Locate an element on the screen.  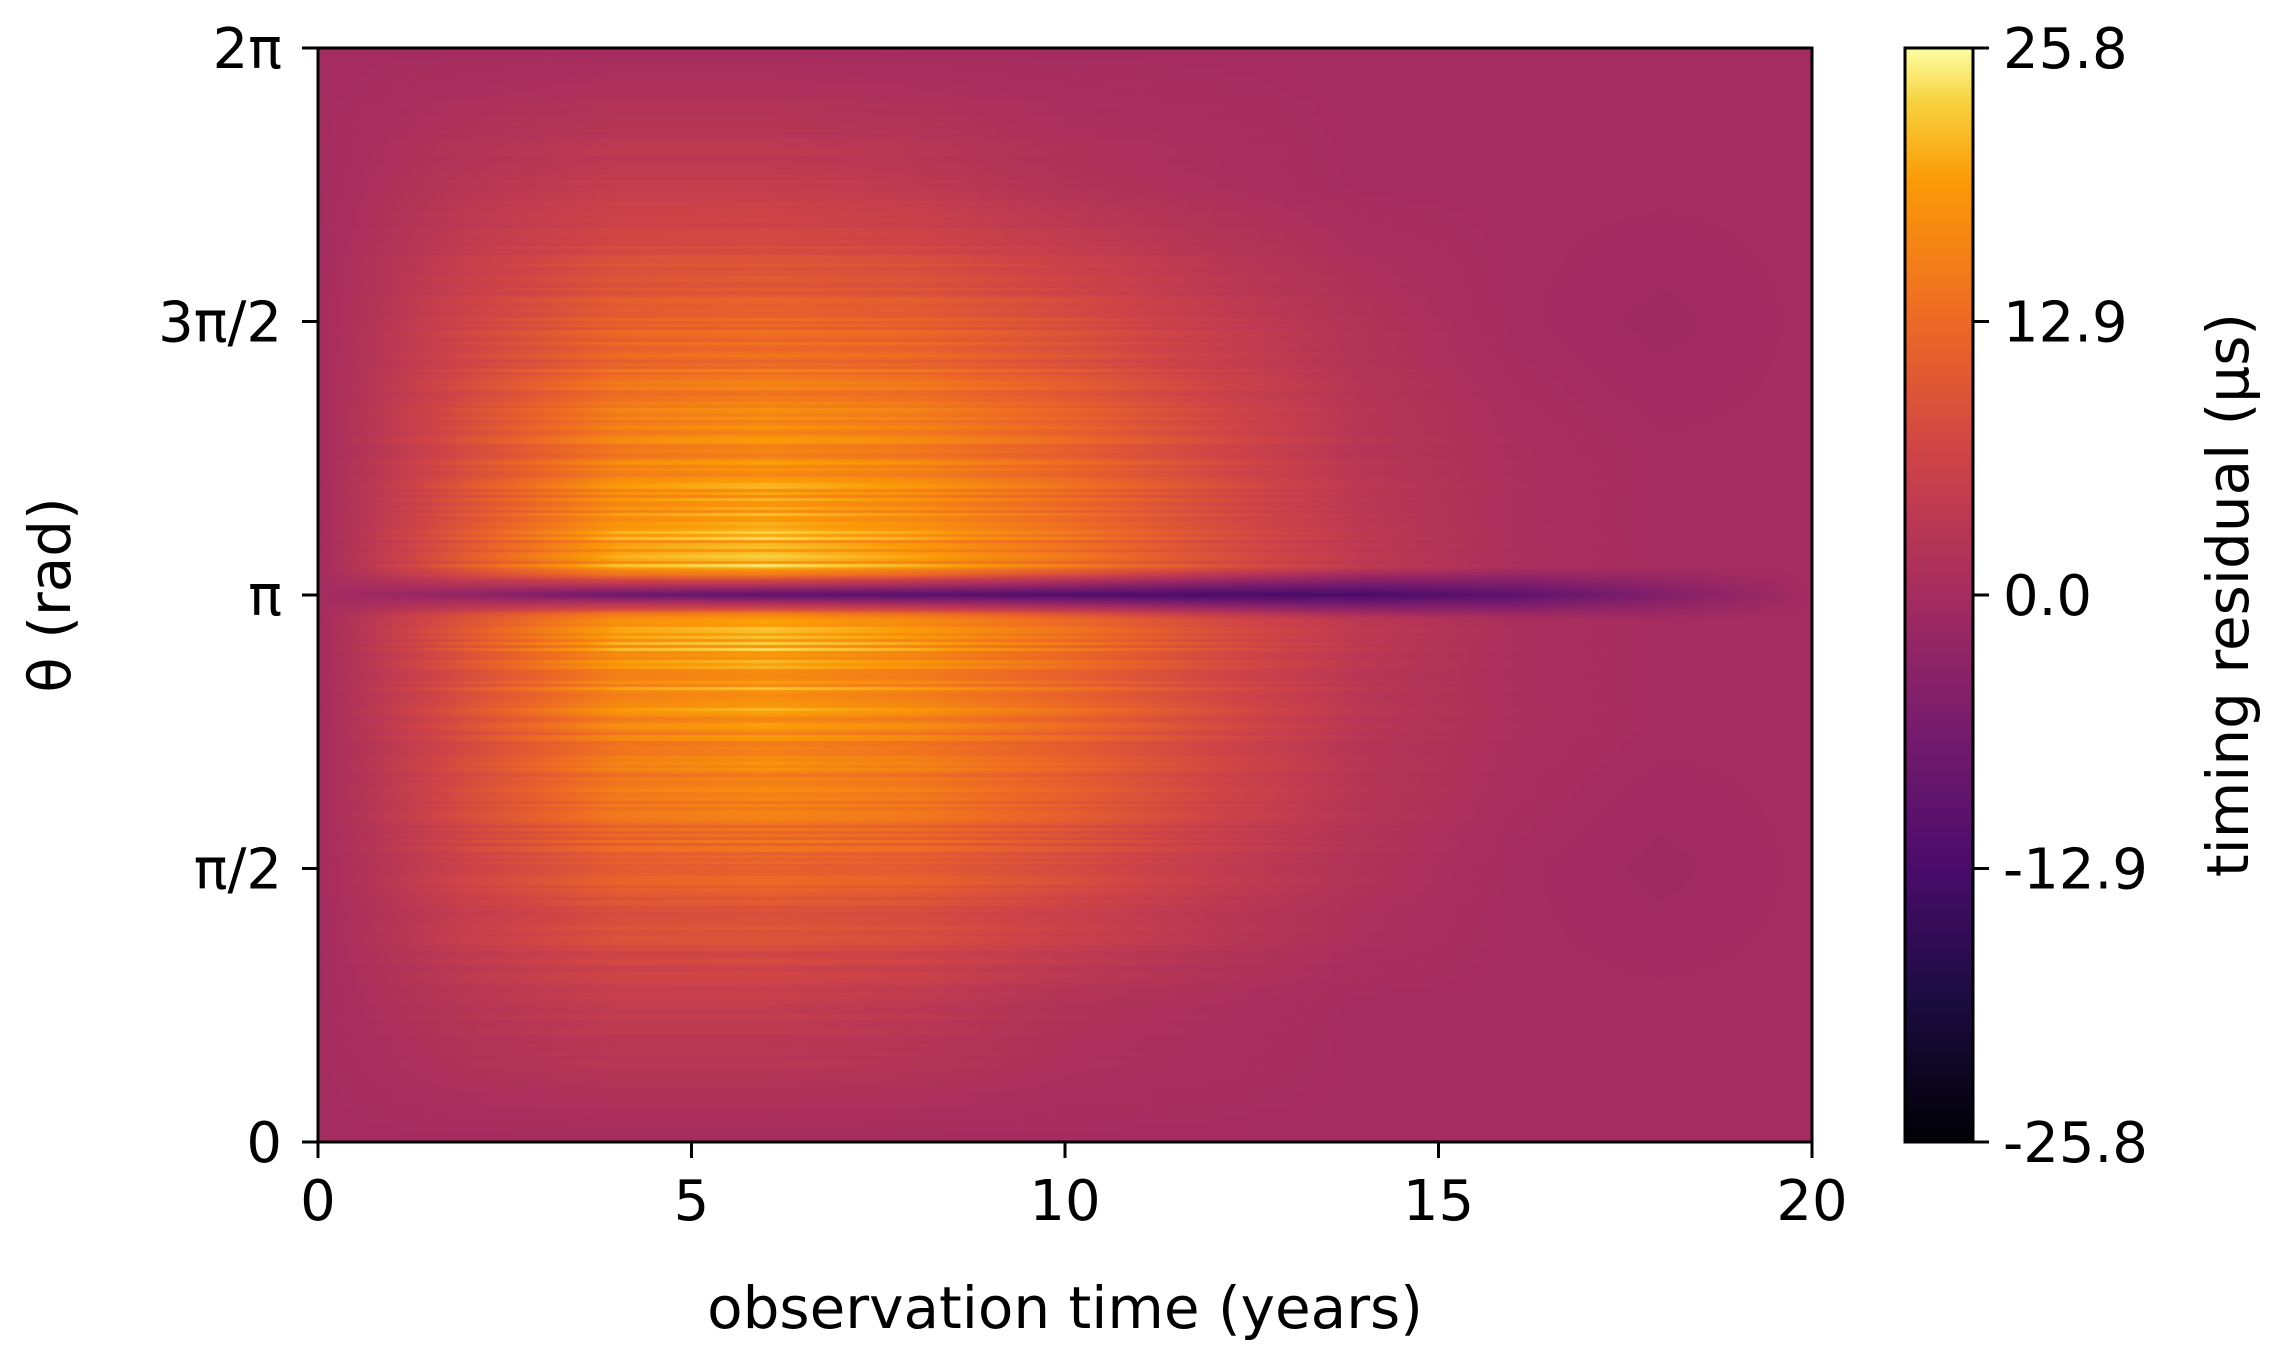
x-tick-label: 20 is located at coordinates (1811, 1201).